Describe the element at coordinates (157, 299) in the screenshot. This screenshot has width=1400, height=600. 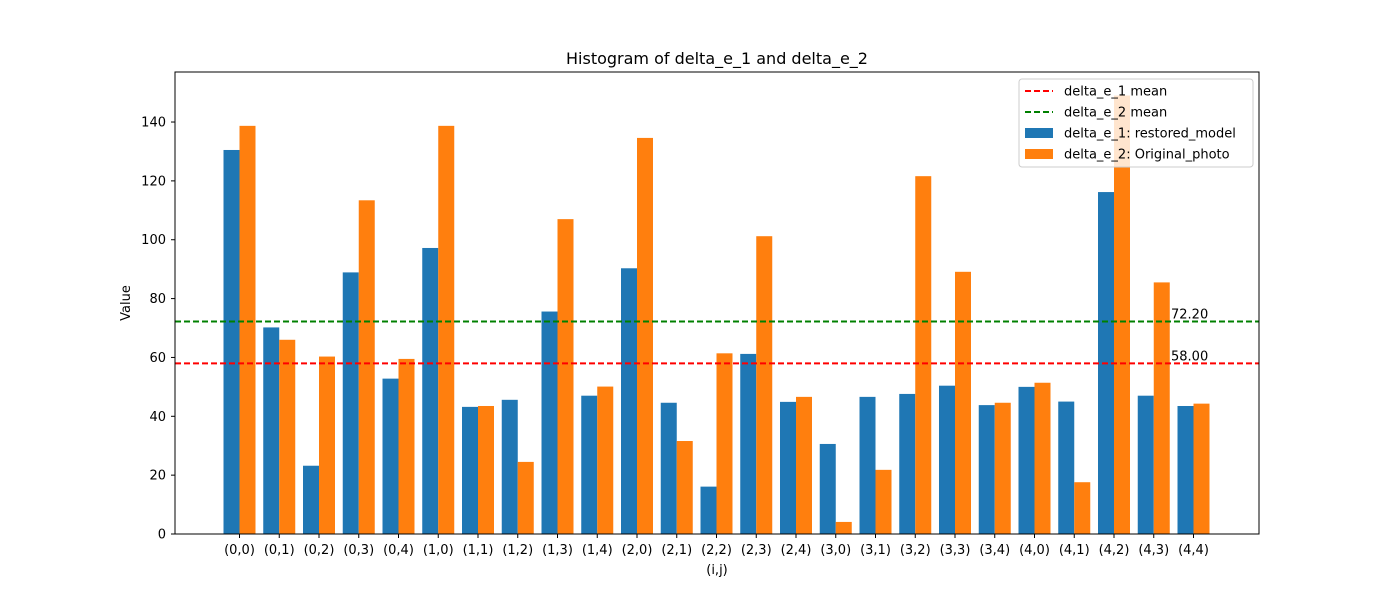
I see `y-tick-label-4: 80` at that location.